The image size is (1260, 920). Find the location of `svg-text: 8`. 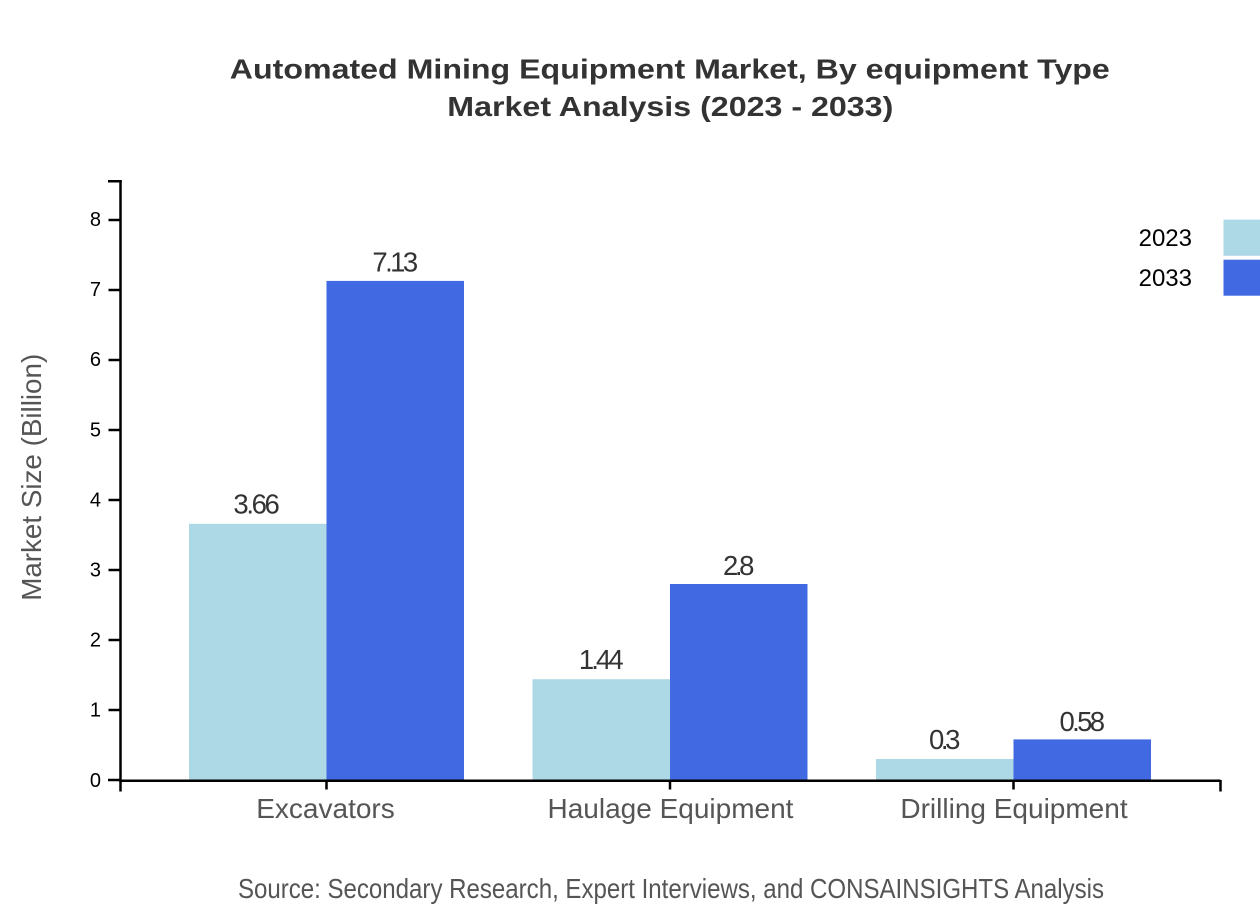

svg-text: 8 is located at coordinates (95, 220).